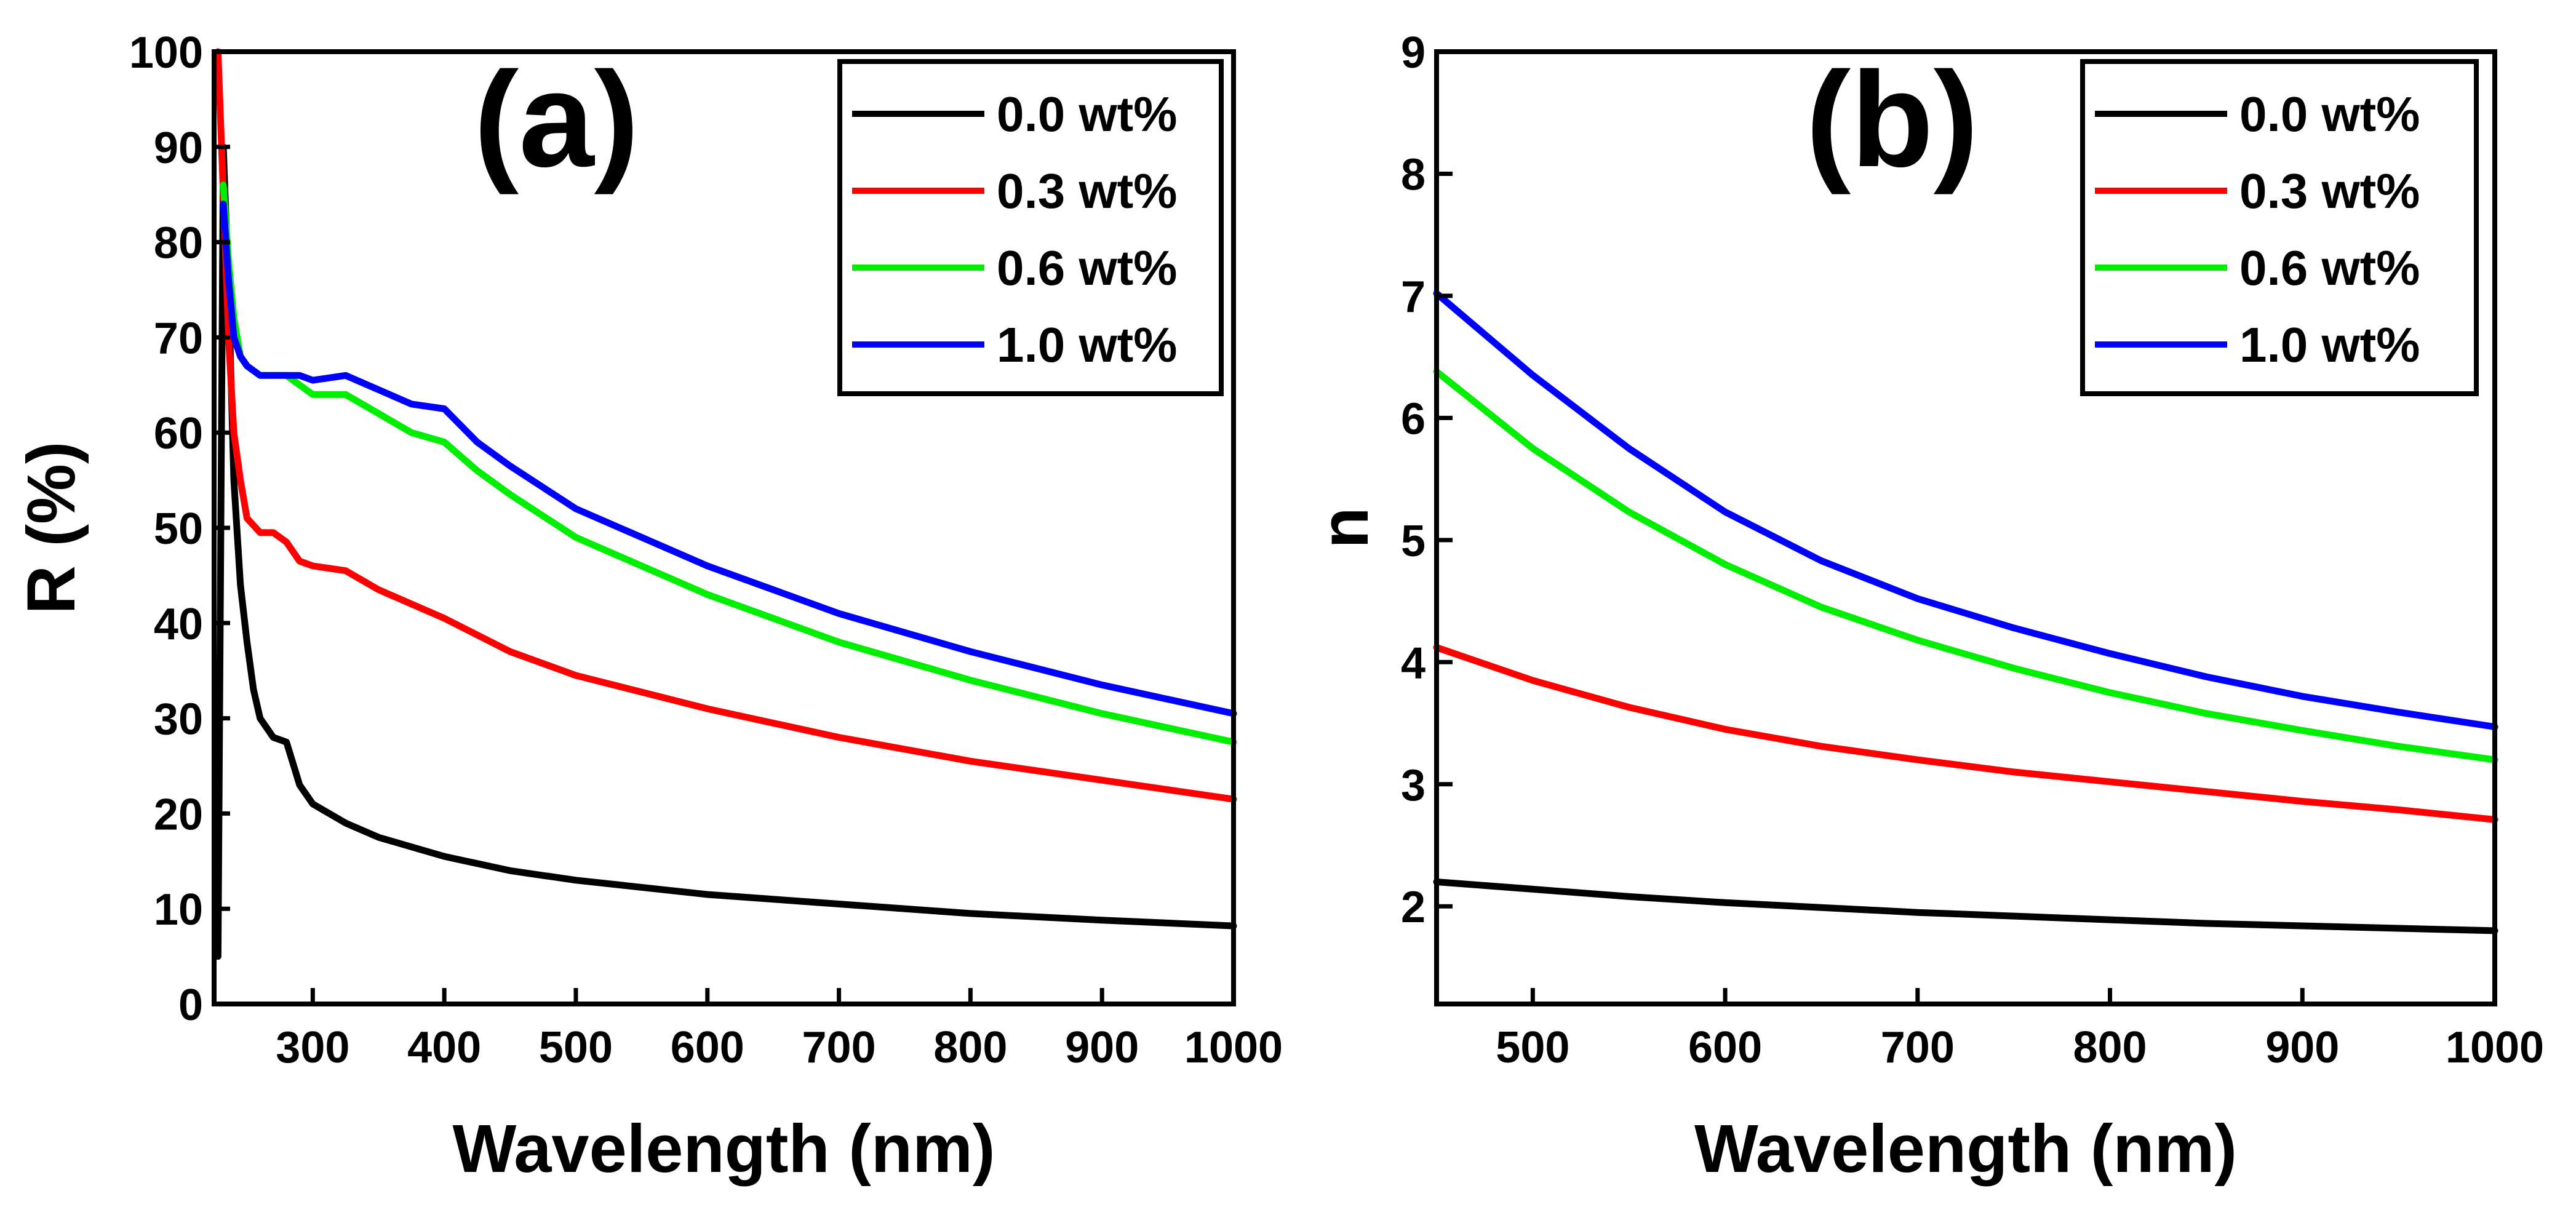 This screenshot has width=2576, height=1207. Describe the element at coordinates (51, 527) in the screenshot. I see `panel-a-y-axis-title: R (%)` at that location.